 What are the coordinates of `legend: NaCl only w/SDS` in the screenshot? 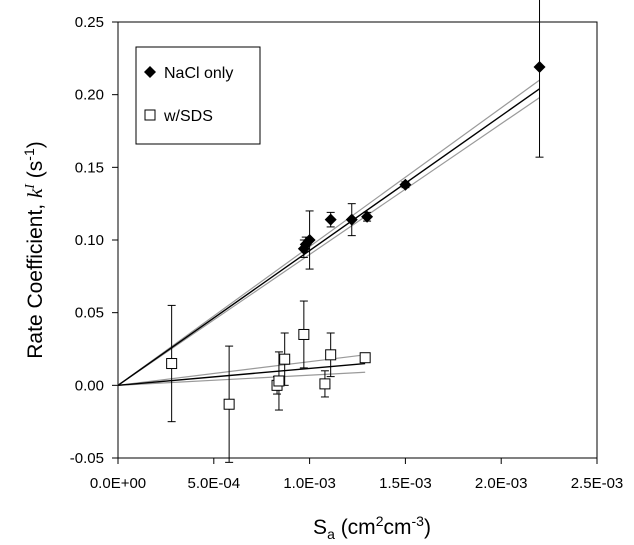 It's located at (198, 95).